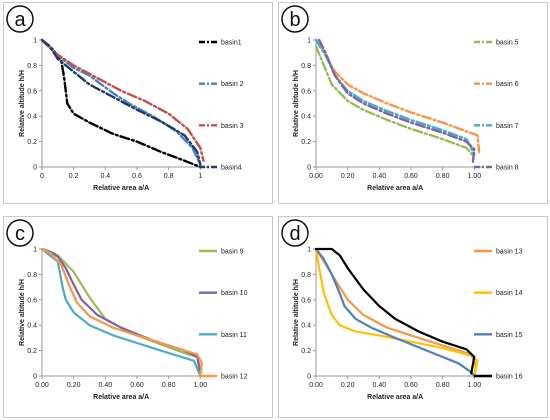 Image resolution: width=550 pixels, height=420 pixels. I want to click on panel-label: a, so click(20, 20).